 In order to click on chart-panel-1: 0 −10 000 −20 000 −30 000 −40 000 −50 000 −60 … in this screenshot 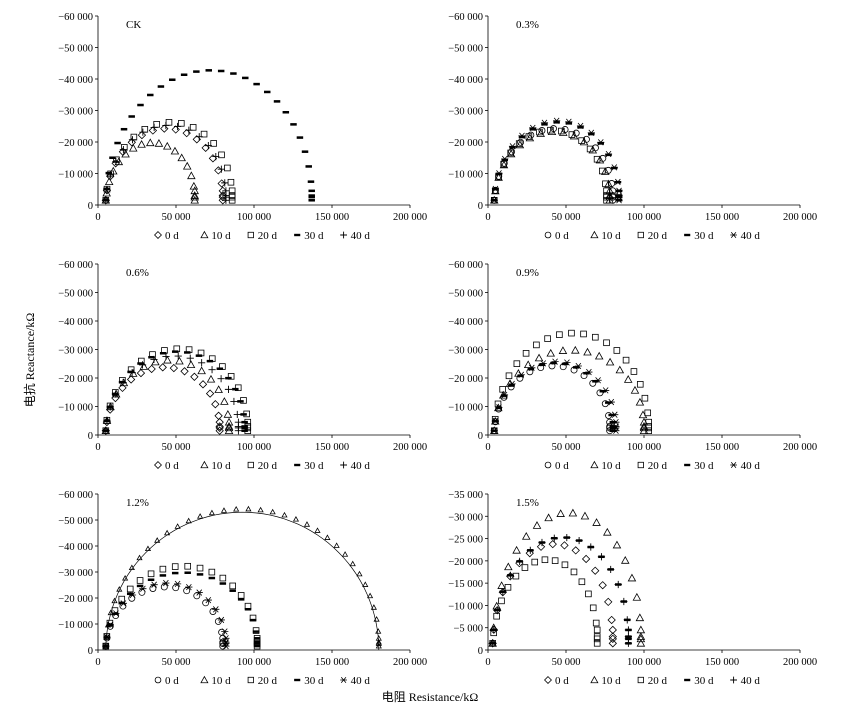, I will do `click(242, 127)`.